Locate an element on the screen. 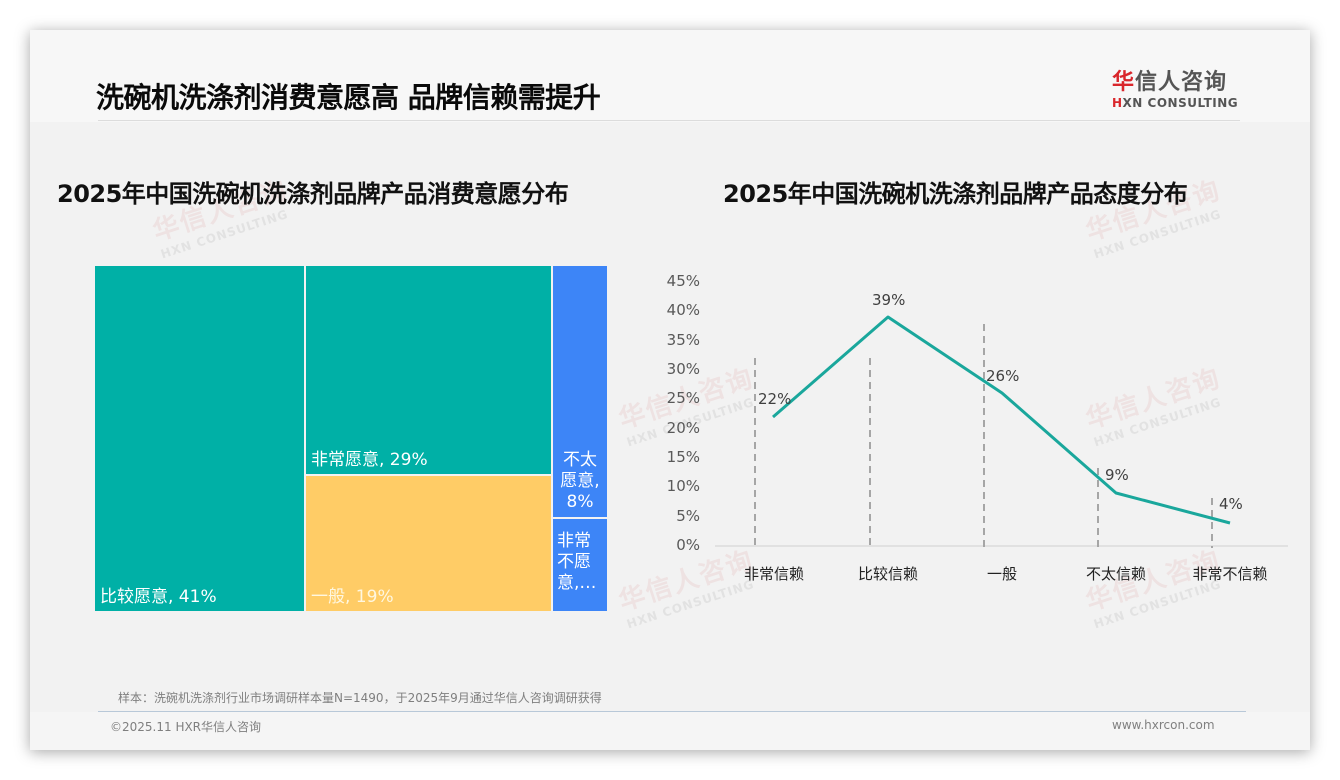  footer-divider is located at coordinates (672, 711).